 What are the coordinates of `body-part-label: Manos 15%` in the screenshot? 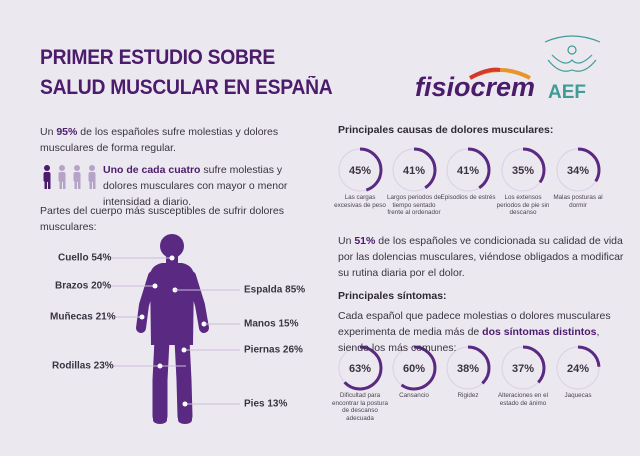 It's located at (271, 324).